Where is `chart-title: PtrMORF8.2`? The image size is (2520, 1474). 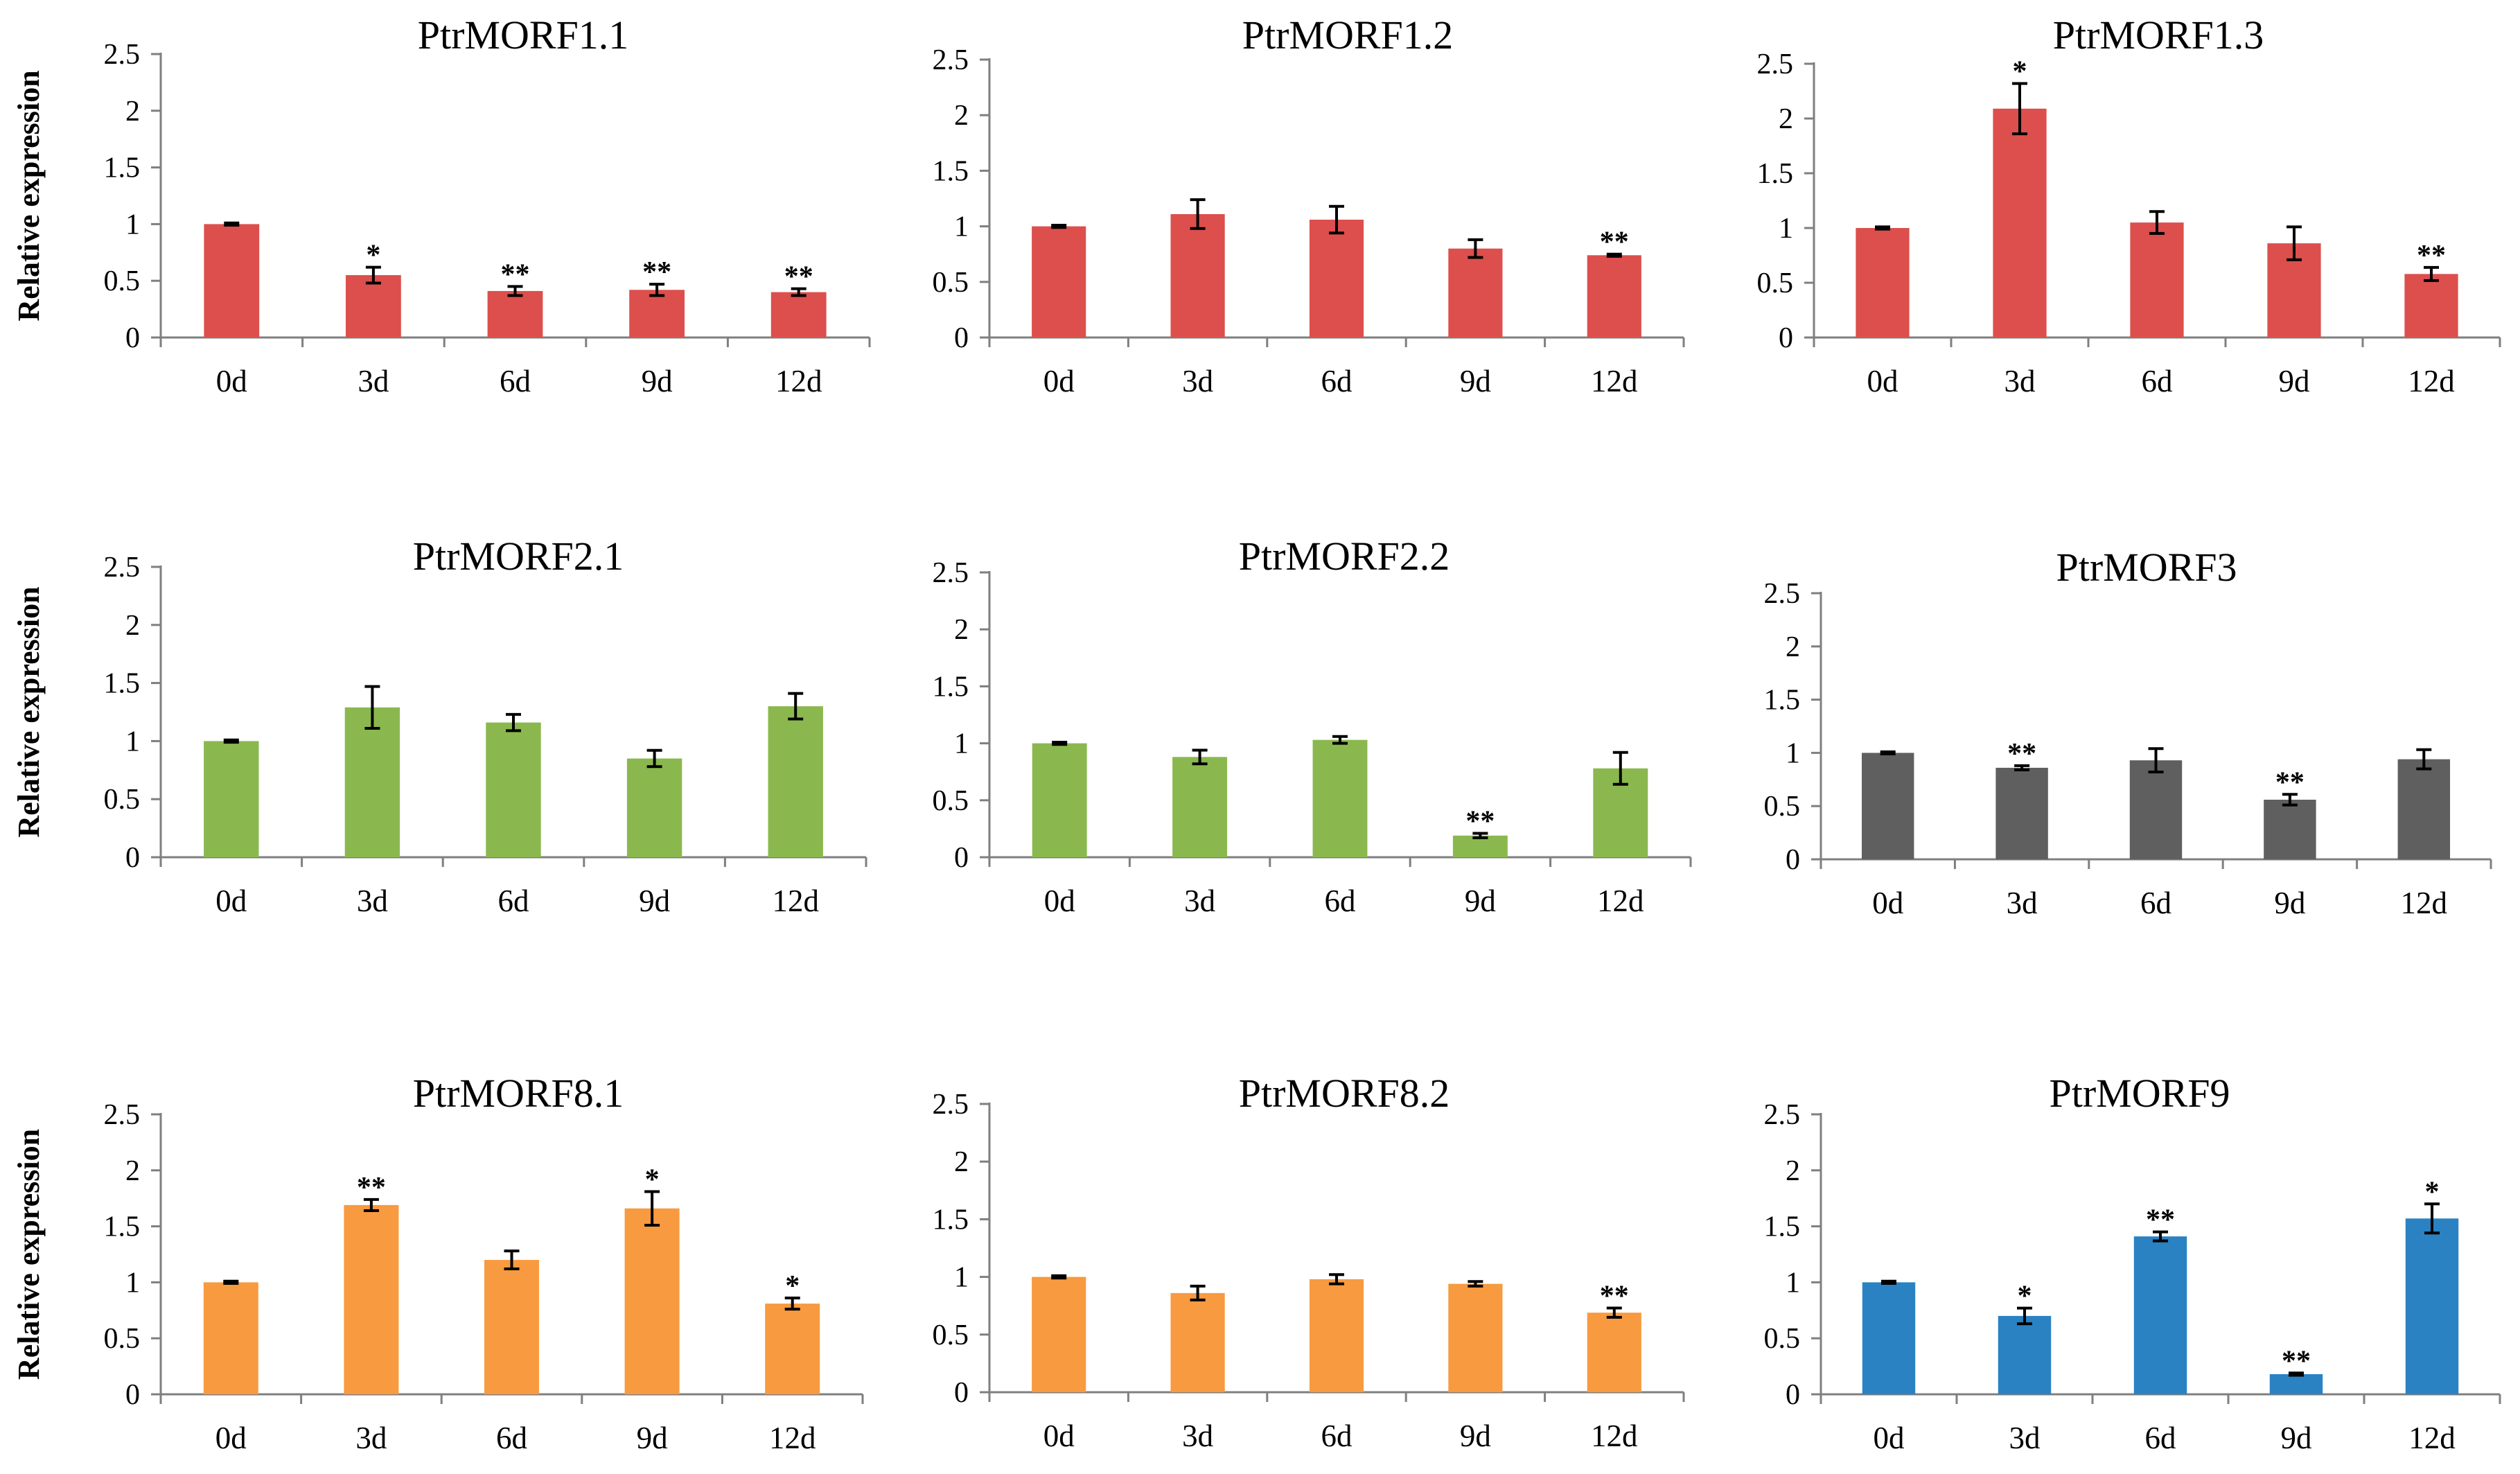 chart-title: PtrMORF8.2 is located at coordinates (1344, 1093).